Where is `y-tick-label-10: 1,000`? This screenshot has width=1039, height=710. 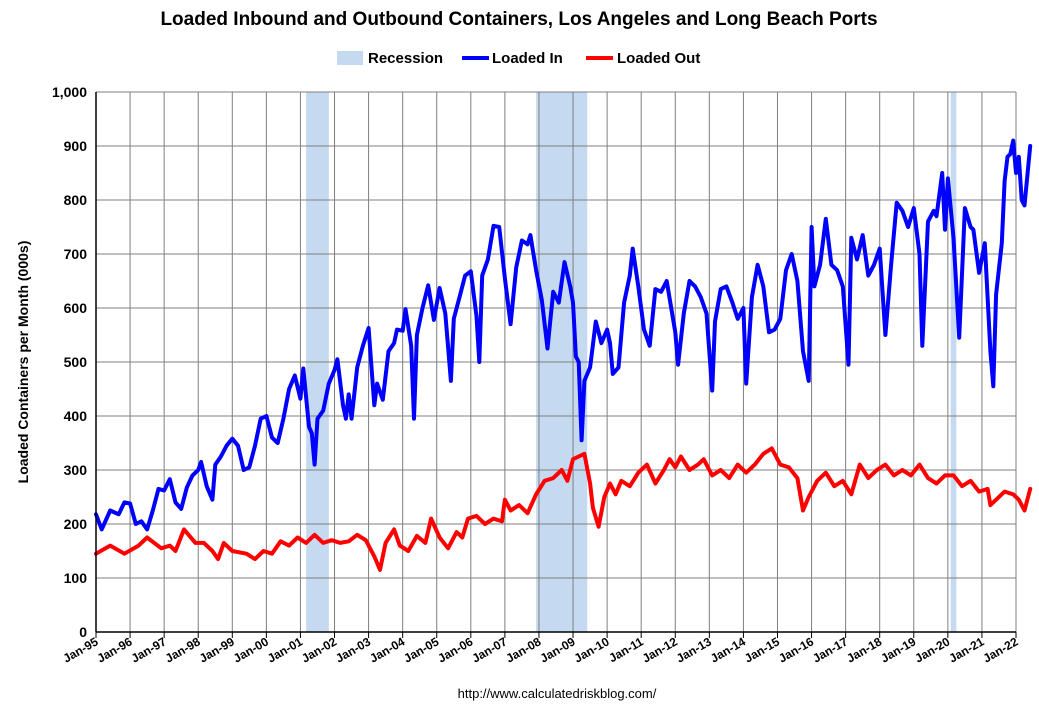
y-tick-label-10: 1,000 is located at coordinates (69, 92).